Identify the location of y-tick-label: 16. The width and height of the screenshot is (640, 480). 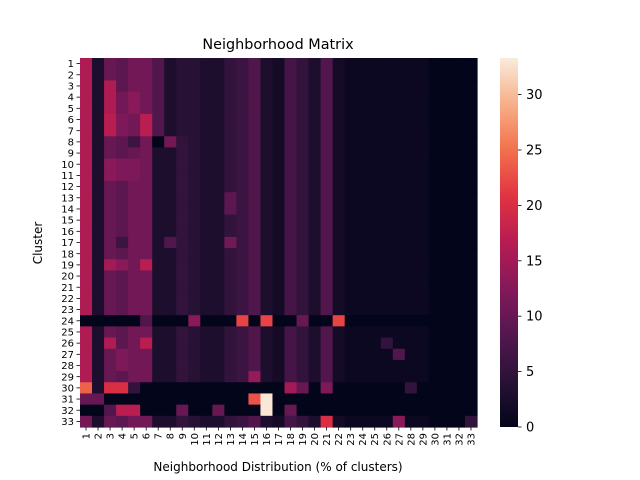
(67, 232).